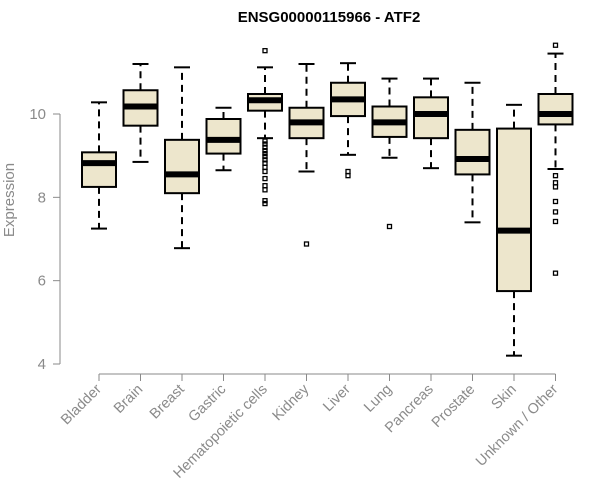 The image size is (600, 500). What do you see at coordinates (504, 397) in the screenshot?
I see `x-tick-label: Skin` at bounding box center [504, 397].